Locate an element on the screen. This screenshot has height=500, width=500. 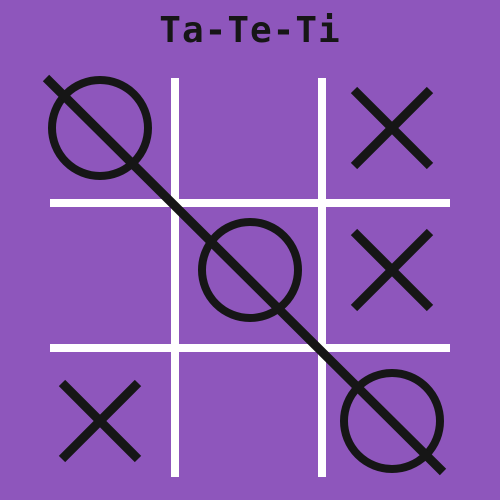
x-mark-r1-c3 is located at coordinates (392, 128).